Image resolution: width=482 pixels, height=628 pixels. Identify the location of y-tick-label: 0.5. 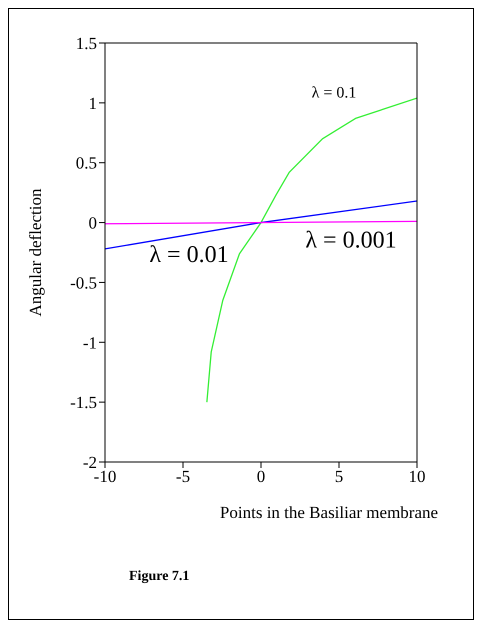
(86, 163).